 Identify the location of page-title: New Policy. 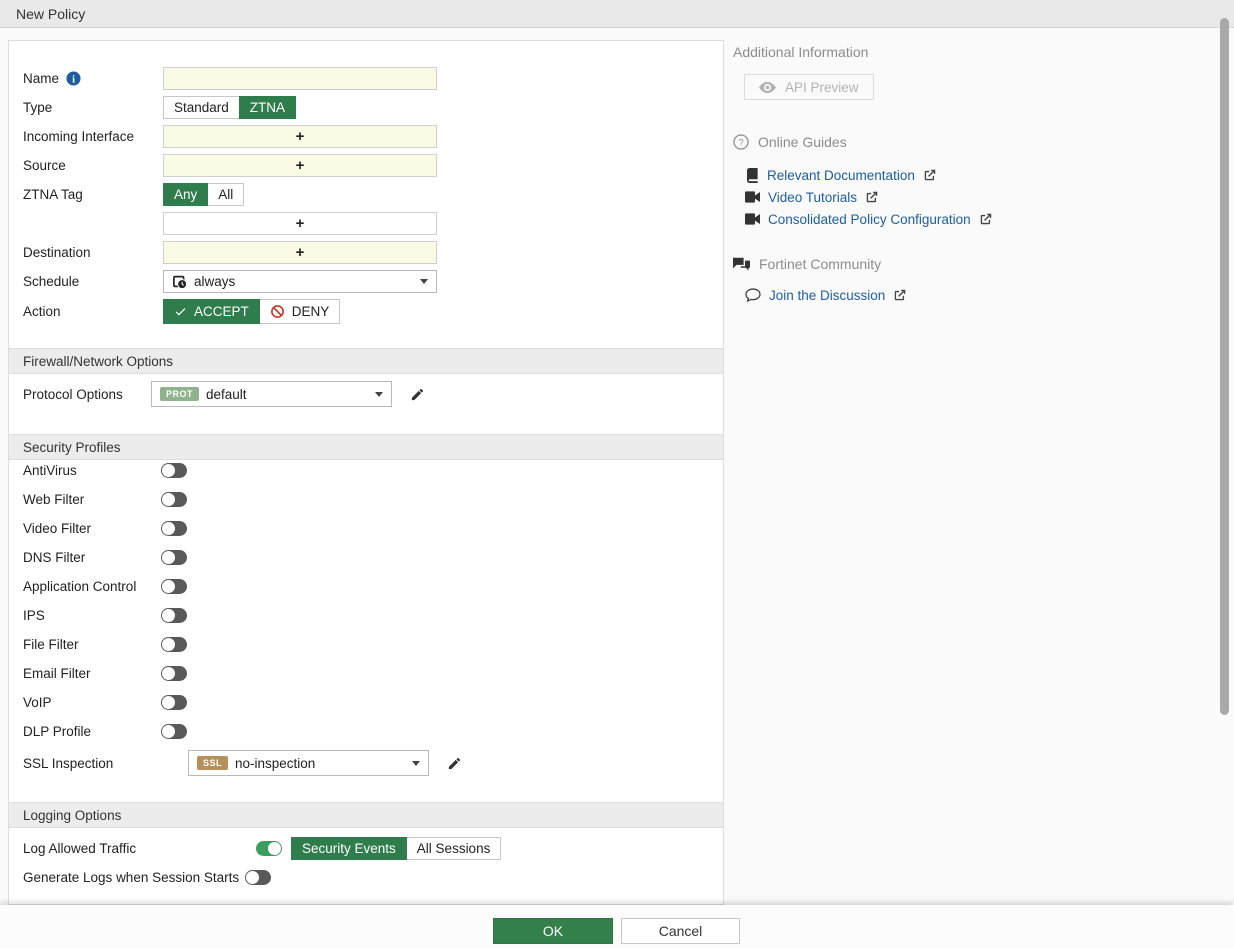
(51, 13).